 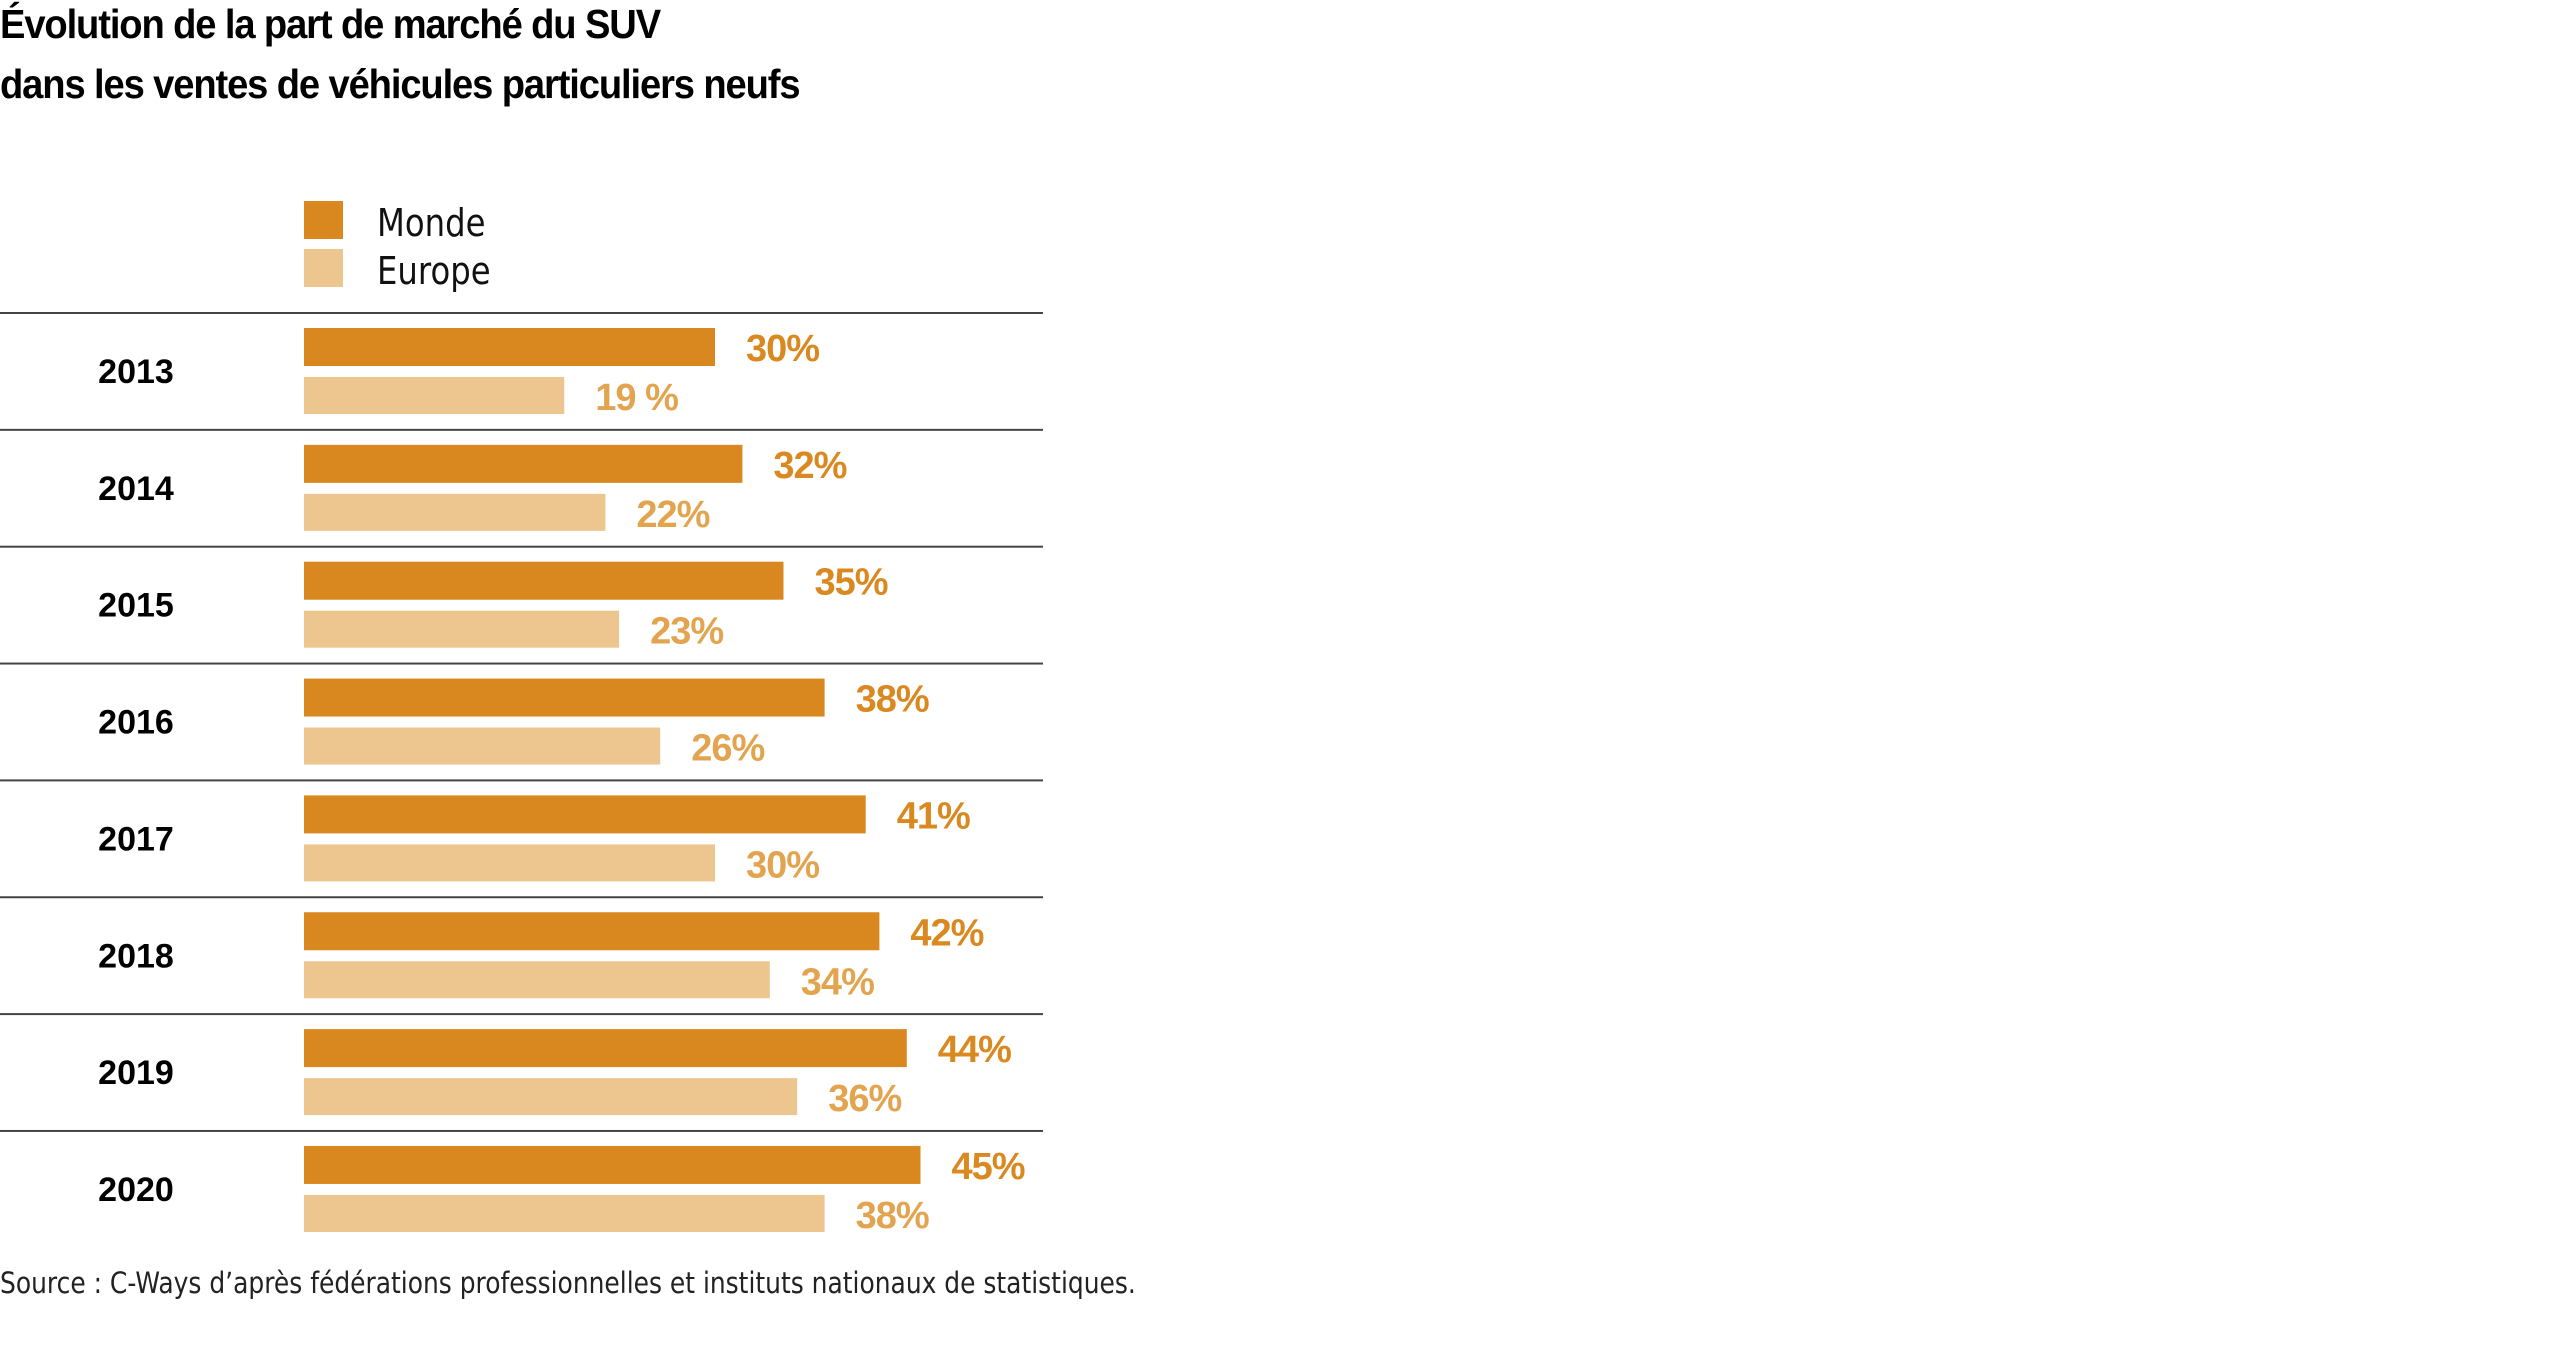 I want to click on legend-label-monde: Monde, so click(x=431, y=223).